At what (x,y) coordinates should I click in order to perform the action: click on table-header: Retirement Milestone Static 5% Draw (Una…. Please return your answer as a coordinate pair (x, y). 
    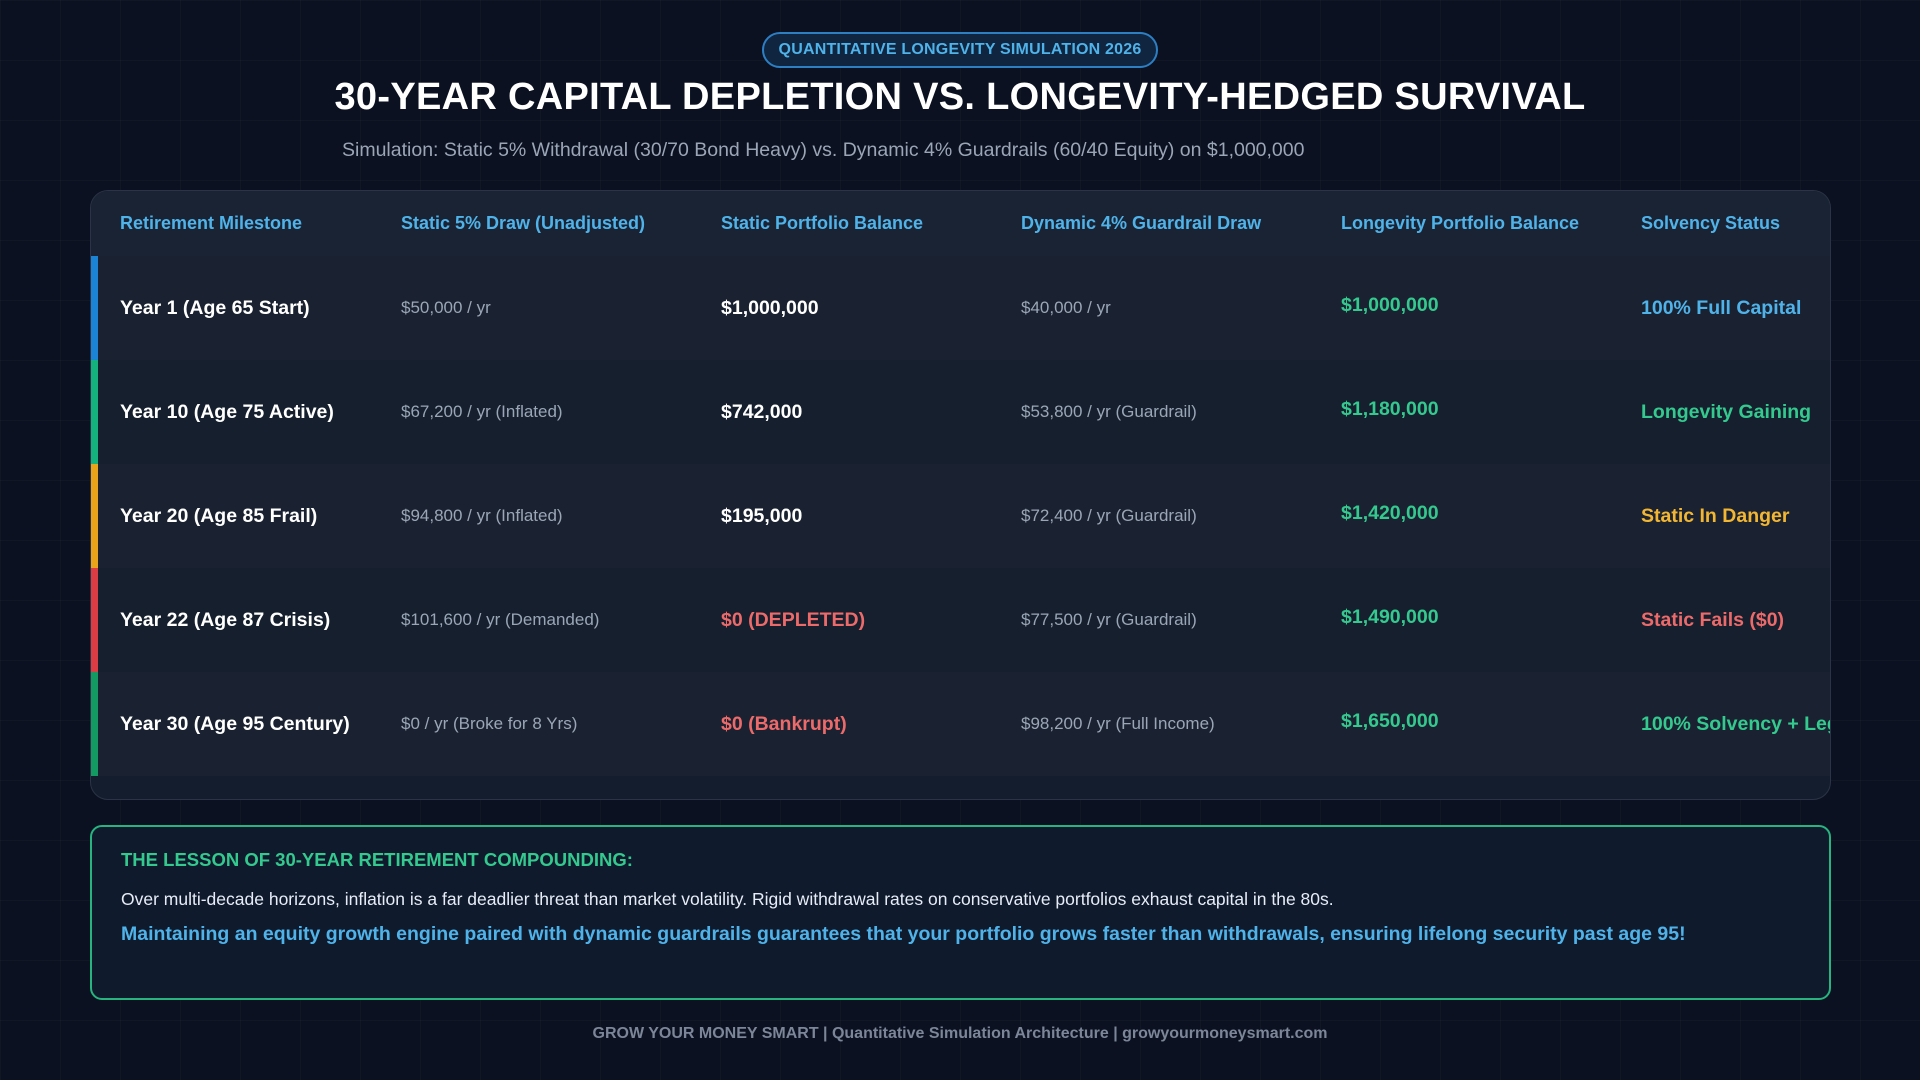
    Looking at the image, I should click on (960, 223).